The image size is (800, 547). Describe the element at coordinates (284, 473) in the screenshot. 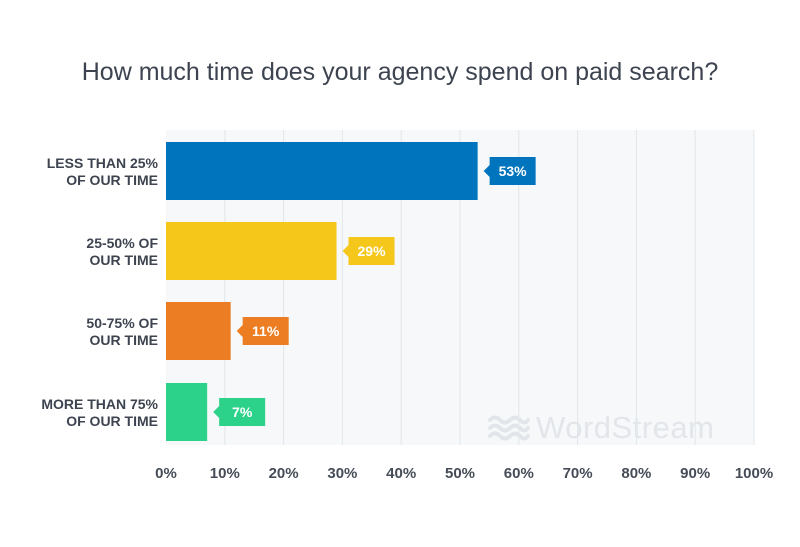

I see `x-tick-label: 20%` at that location.